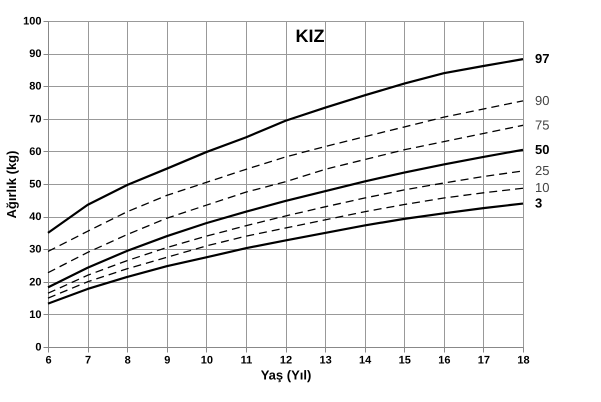 The image size is (601, 402). What do you see at coordinates (38, 348) in the screenshot?
I see `y-tick-label: 0` at bounding box center [38, 348].